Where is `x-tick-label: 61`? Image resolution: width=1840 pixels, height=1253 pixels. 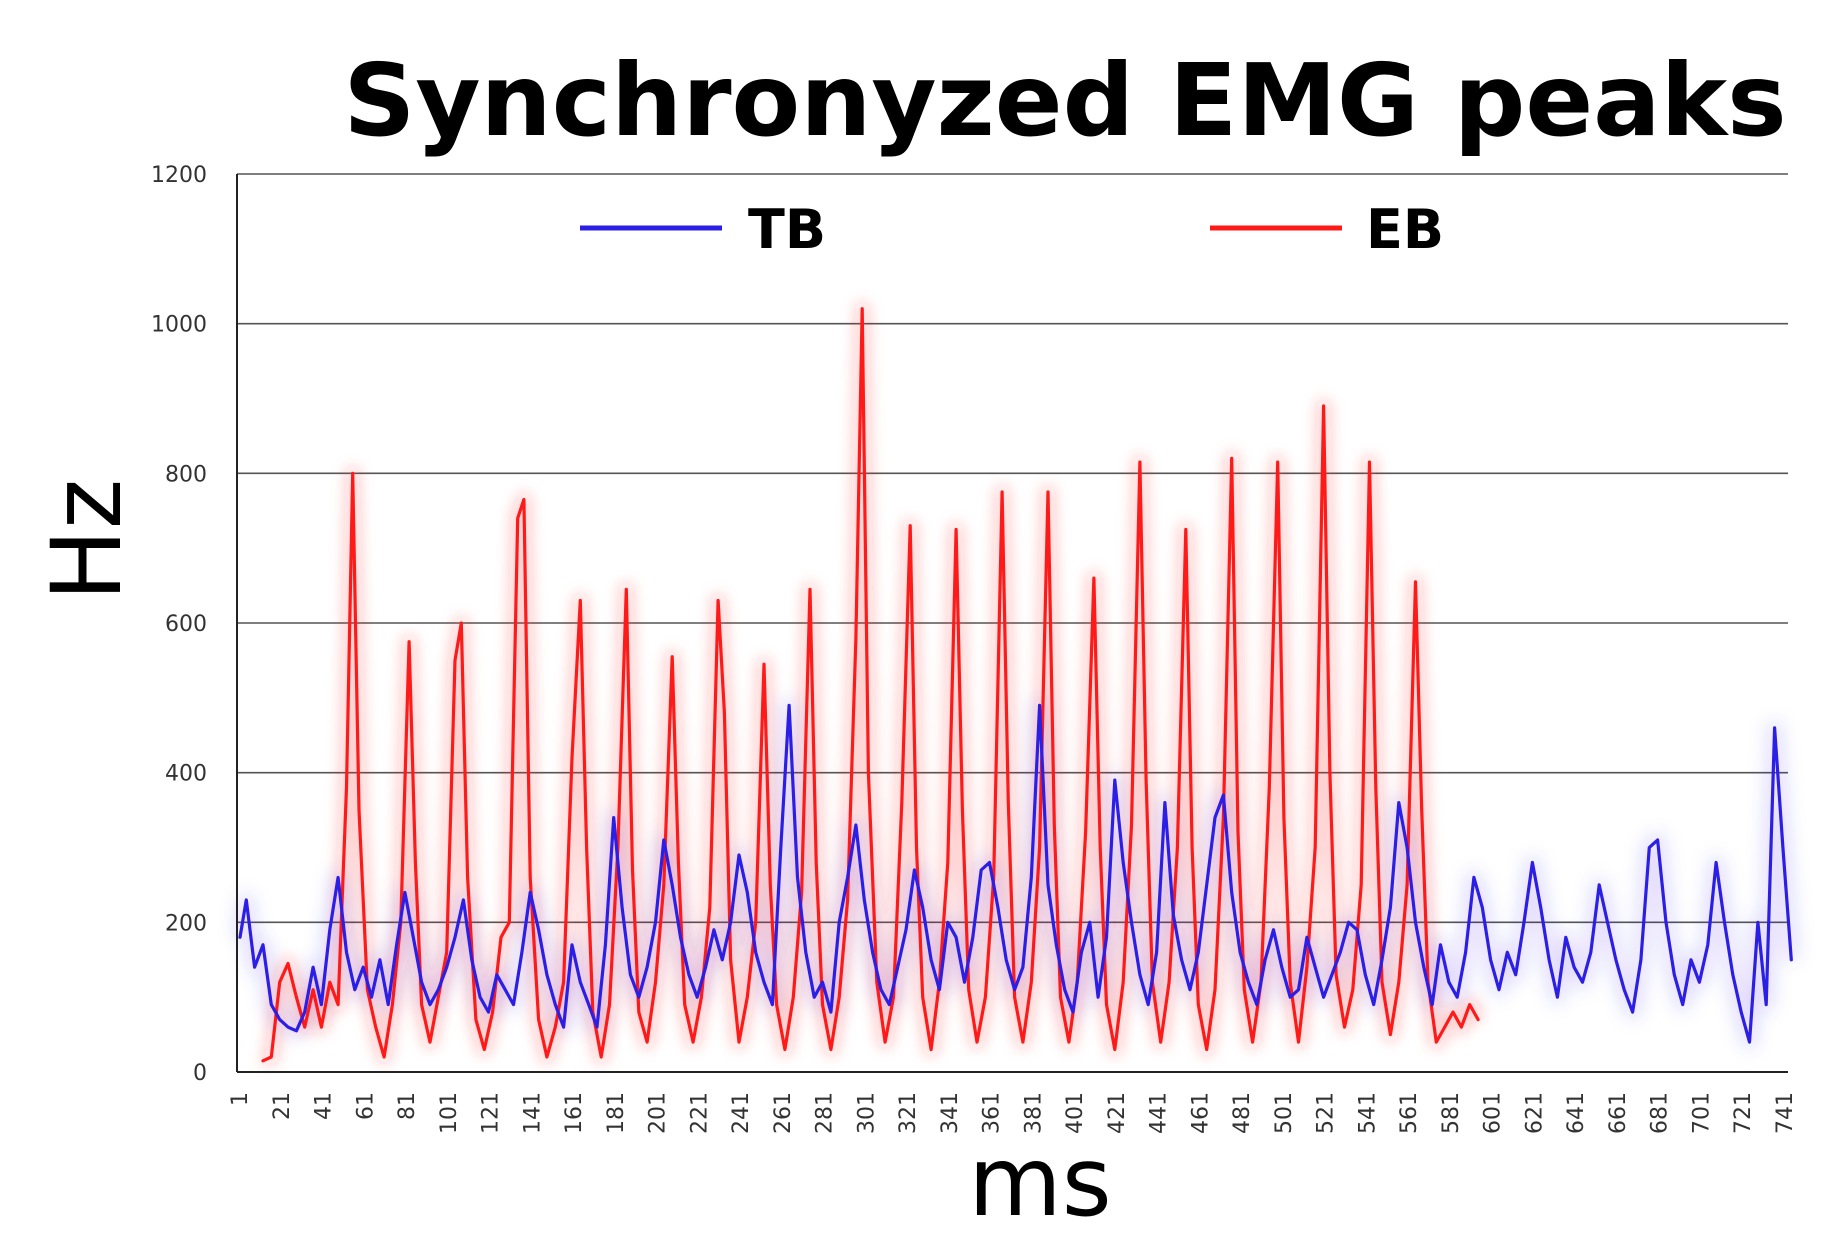
x-tick-label: 61 is located at coordinates (365, 1106).